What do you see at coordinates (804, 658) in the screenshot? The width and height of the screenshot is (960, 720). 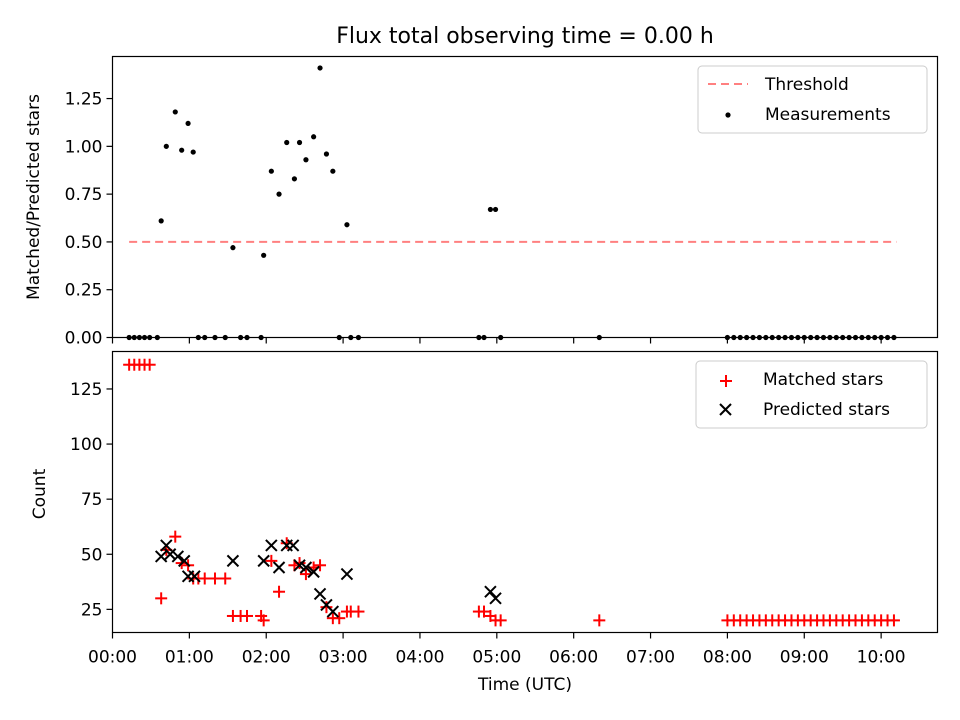 I see `x-tick-label: 09:00` at bounding box center [804, 658].